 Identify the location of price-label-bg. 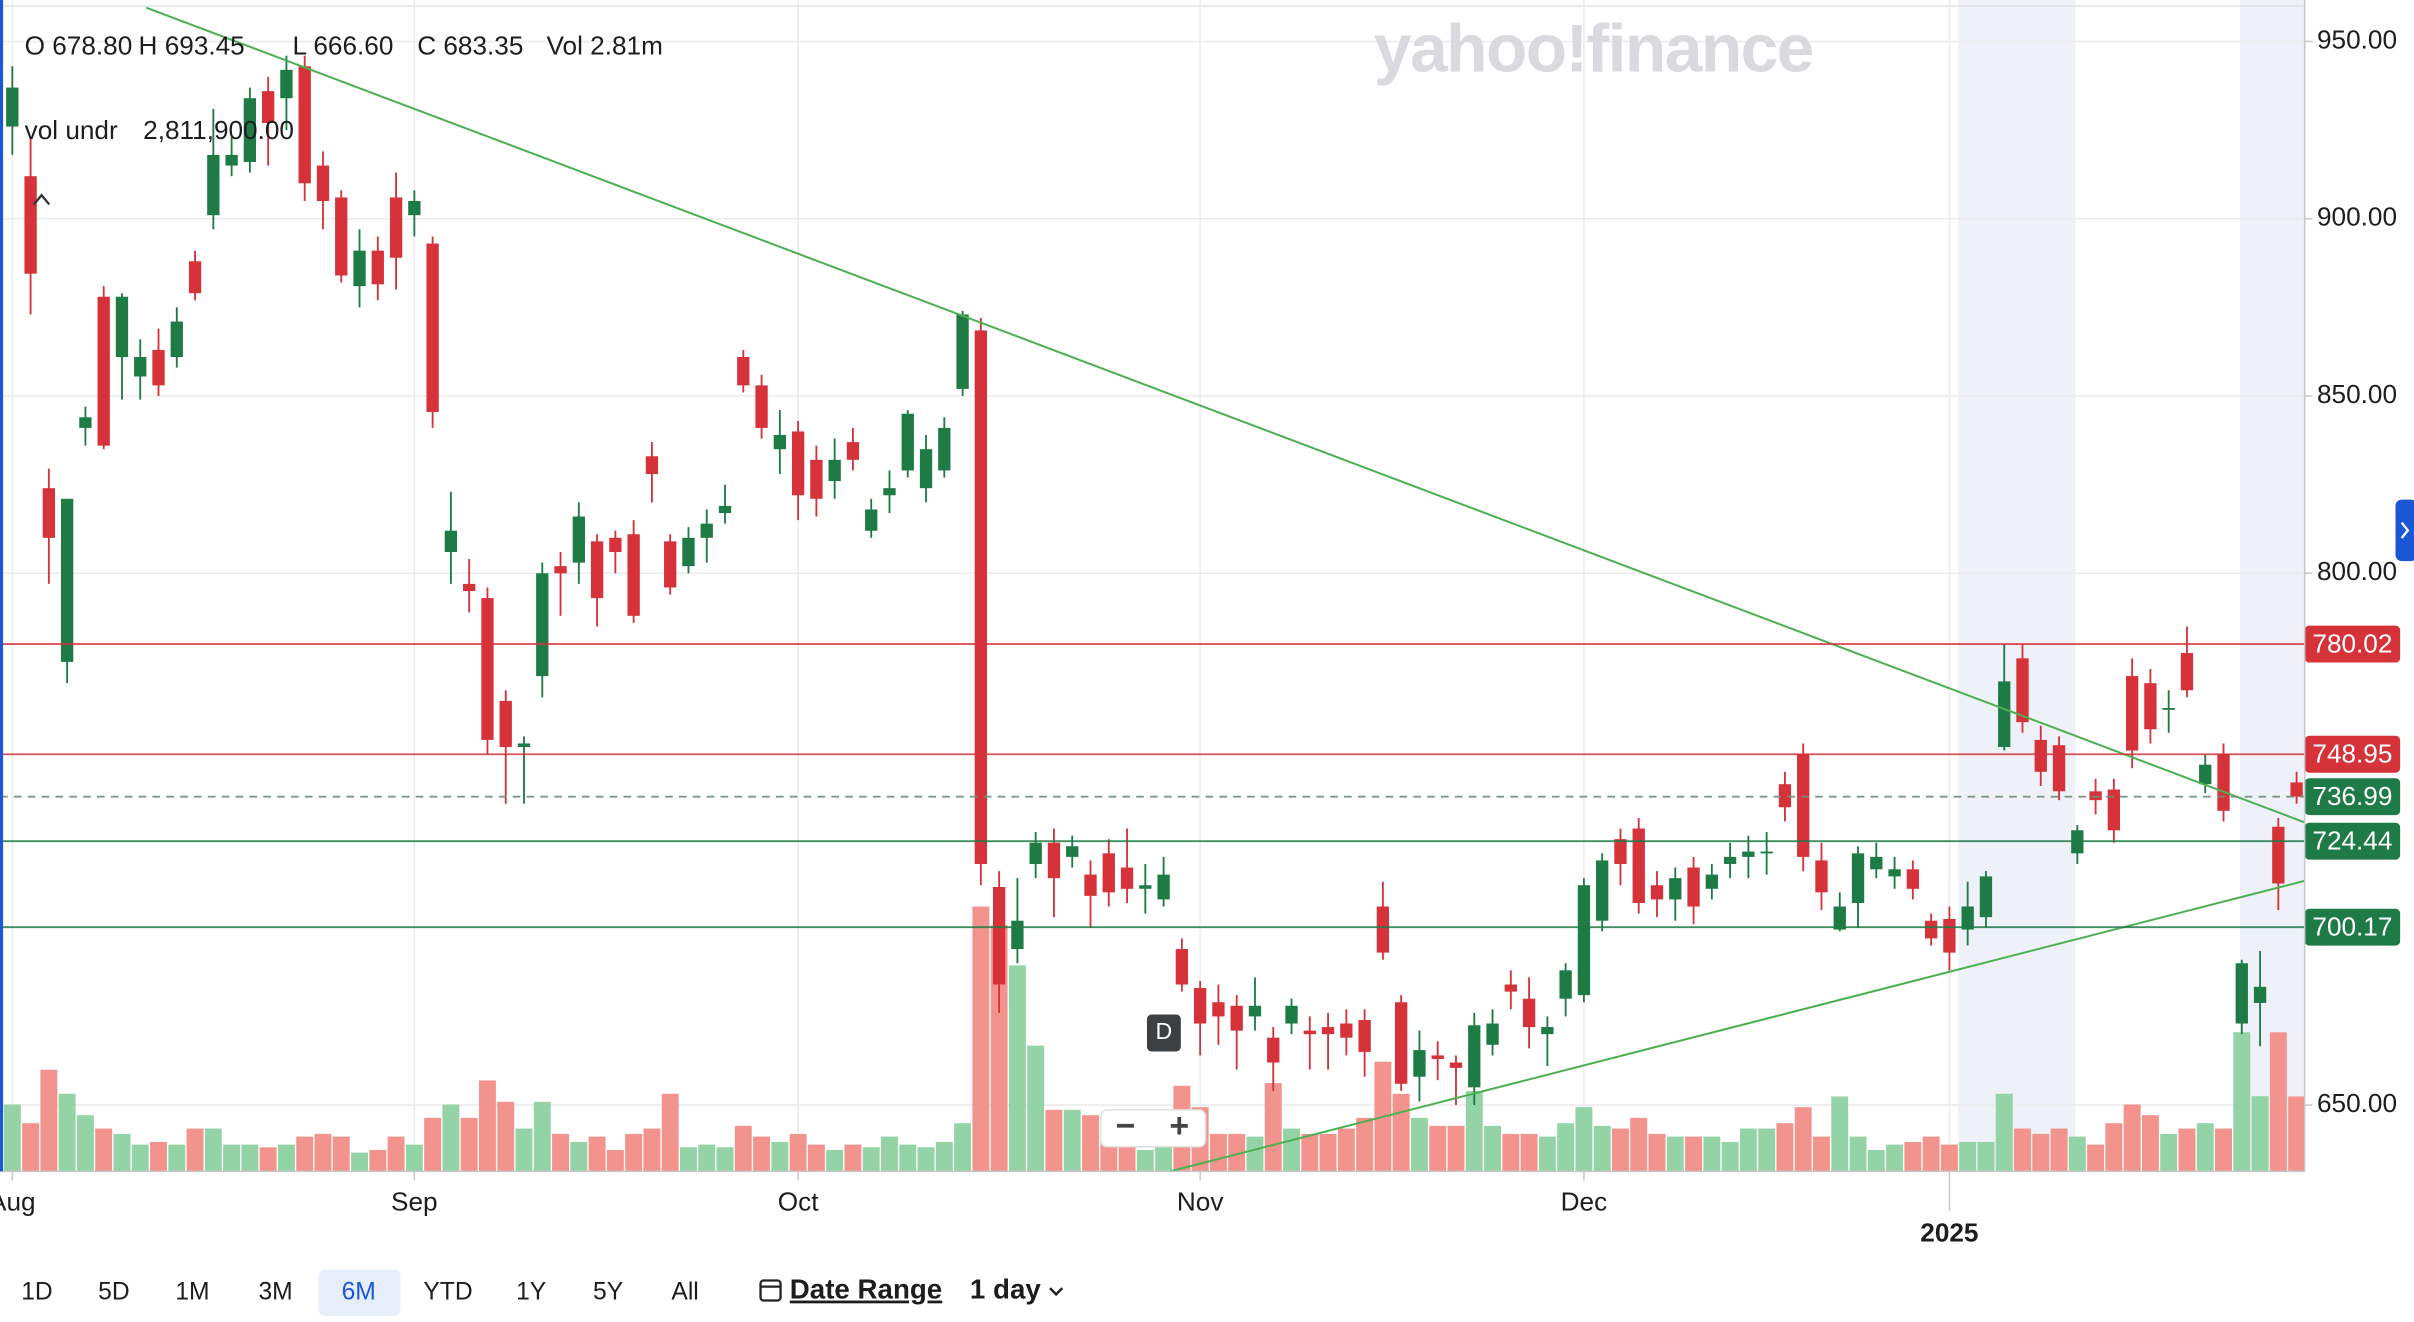
(2352, 754).